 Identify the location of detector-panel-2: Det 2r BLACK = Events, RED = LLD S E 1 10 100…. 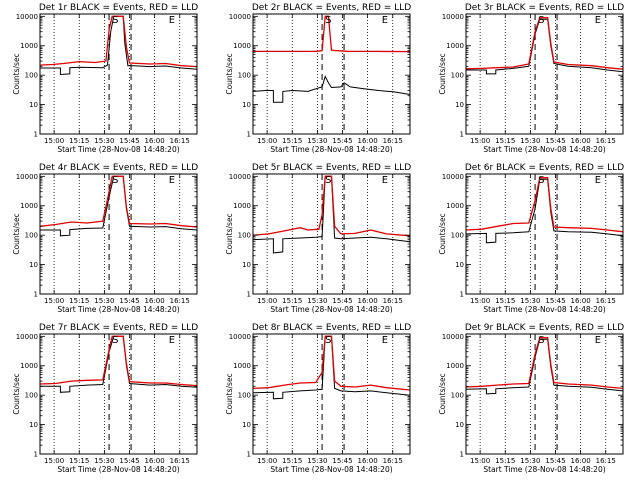
(318, 78).